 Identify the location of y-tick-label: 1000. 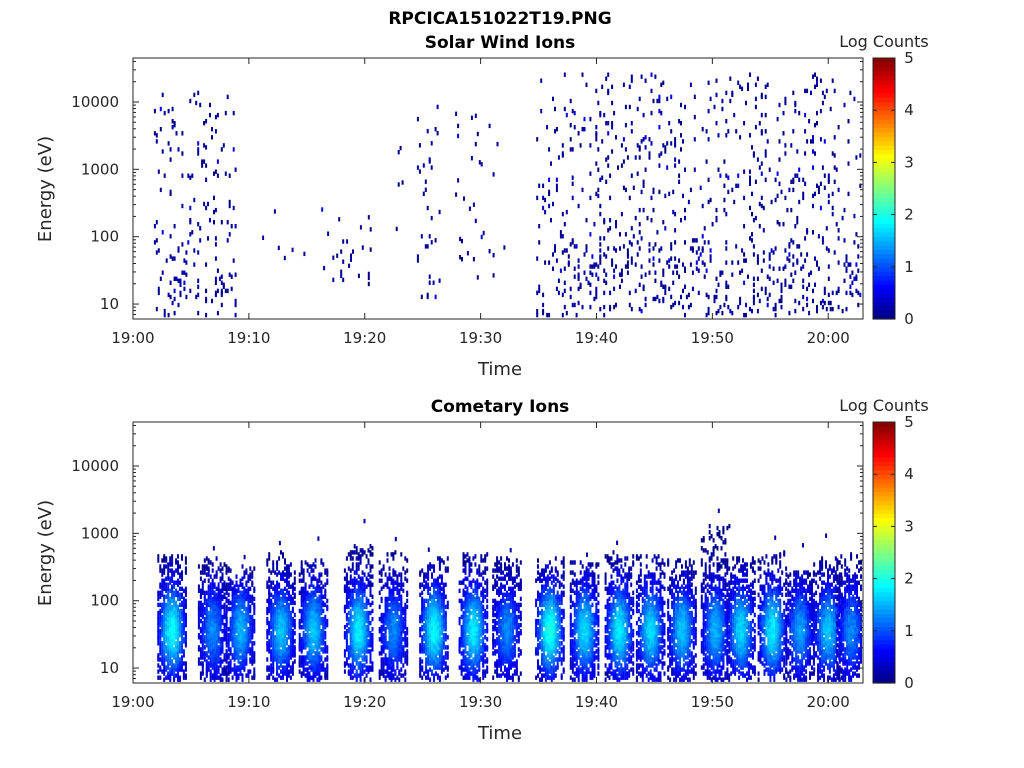
(100, 169).